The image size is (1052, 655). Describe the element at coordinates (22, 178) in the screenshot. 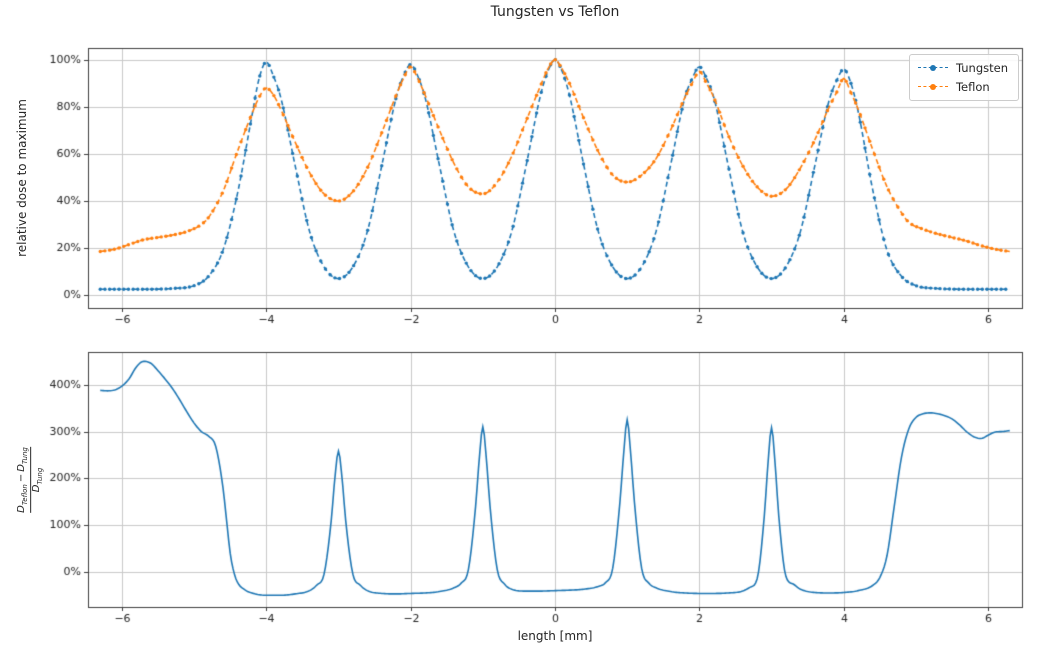

I see `top-y-axis-label: relative dose to maximum` at that location.